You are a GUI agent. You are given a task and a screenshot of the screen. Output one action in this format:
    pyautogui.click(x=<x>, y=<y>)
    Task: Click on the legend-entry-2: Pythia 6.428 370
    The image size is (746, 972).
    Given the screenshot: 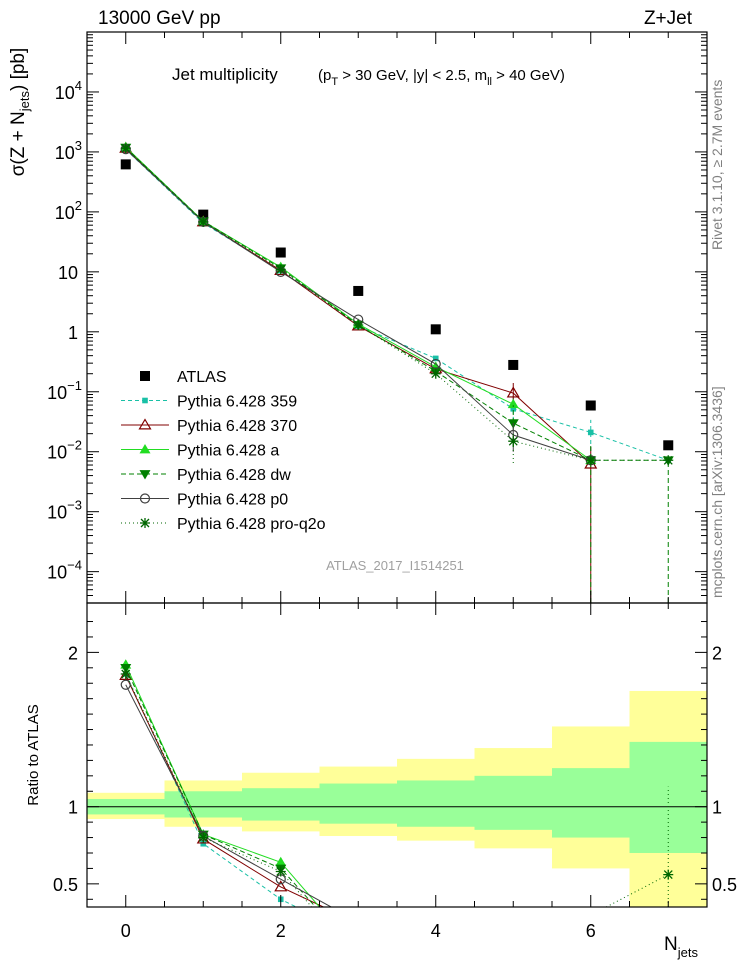 What is the action you would take?
    pyautogui.click(x=209, y=426)
    